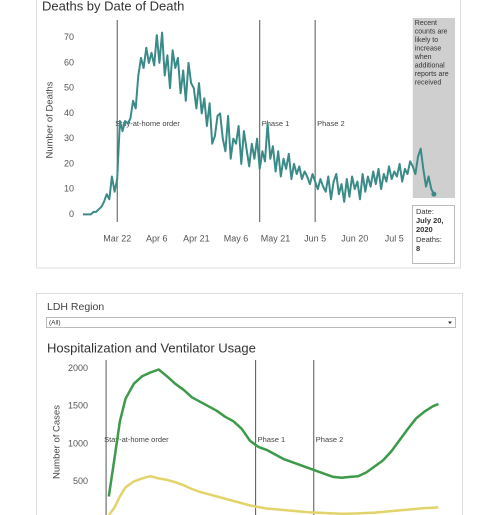  I want to click on y-axis-label: Number of Cases, so click(57, 442).